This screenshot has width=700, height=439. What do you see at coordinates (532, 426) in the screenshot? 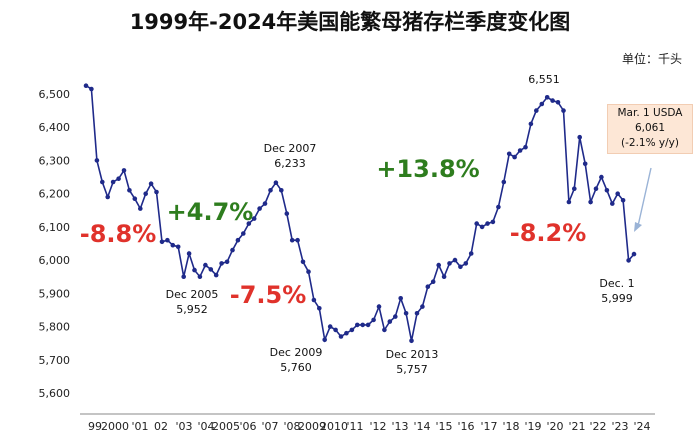
I see `x-tick-label: '19` at bounding box center [532, 426].